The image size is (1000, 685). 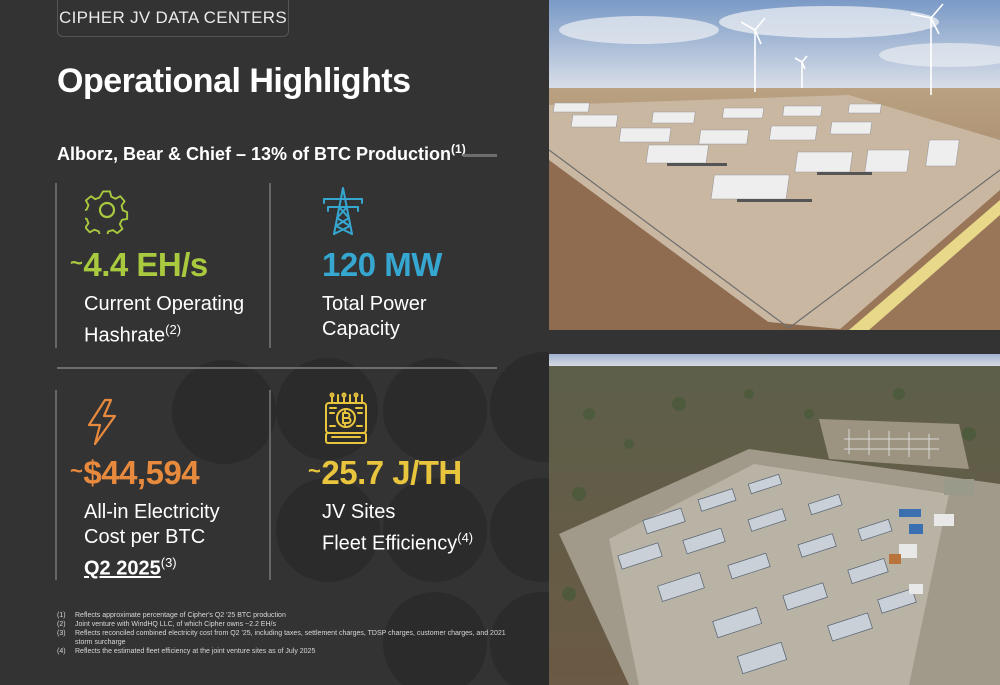 I want to click on metric-value: $44,594, so click(x=141, y=472).